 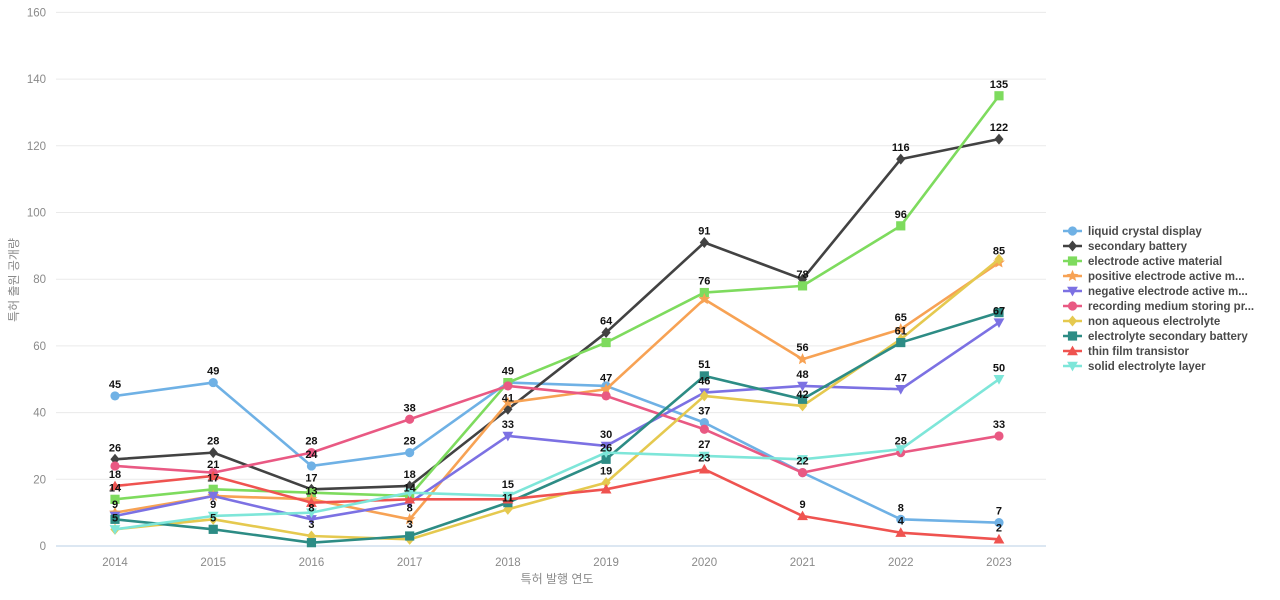 I want to click on data-label-2020: 76, so click(x=704, y=282).